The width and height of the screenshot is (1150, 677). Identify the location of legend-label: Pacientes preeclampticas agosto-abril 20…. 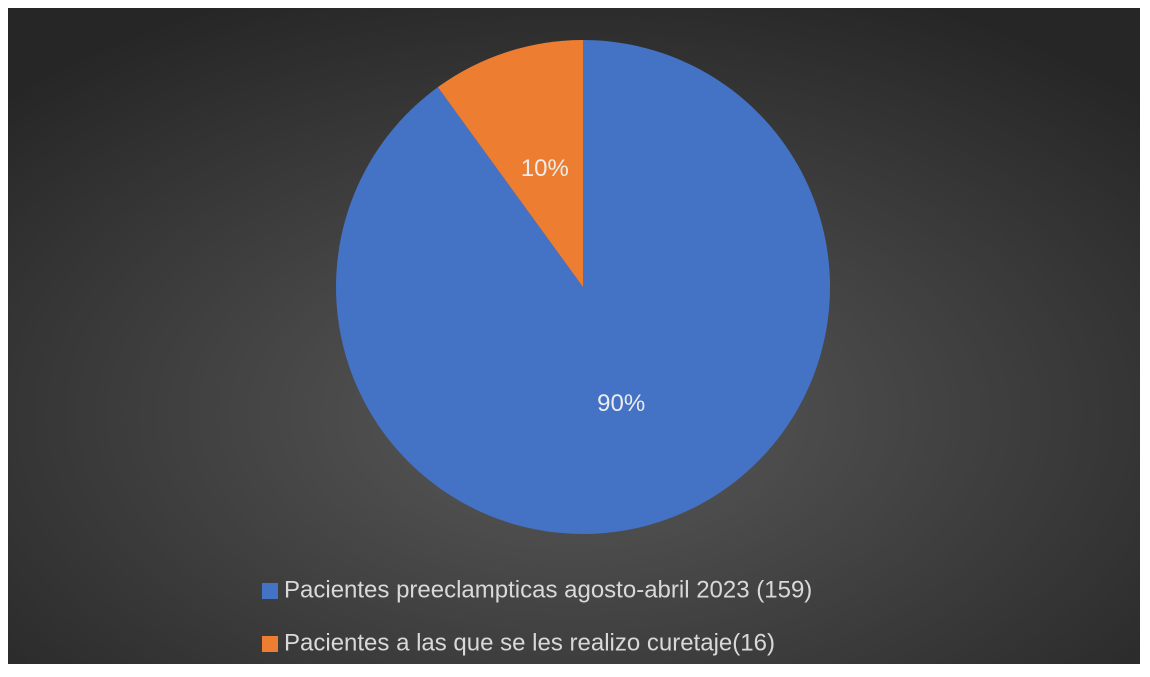
(548, 589).